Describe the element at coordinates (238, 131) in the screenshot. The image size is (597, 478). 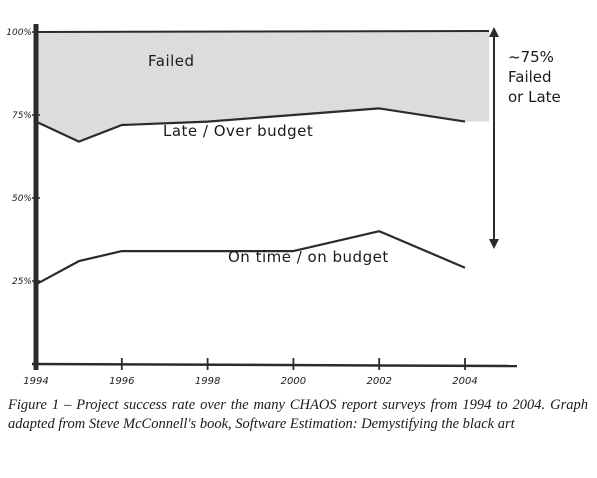
I see `late-label: Late / Over budget` at that location.